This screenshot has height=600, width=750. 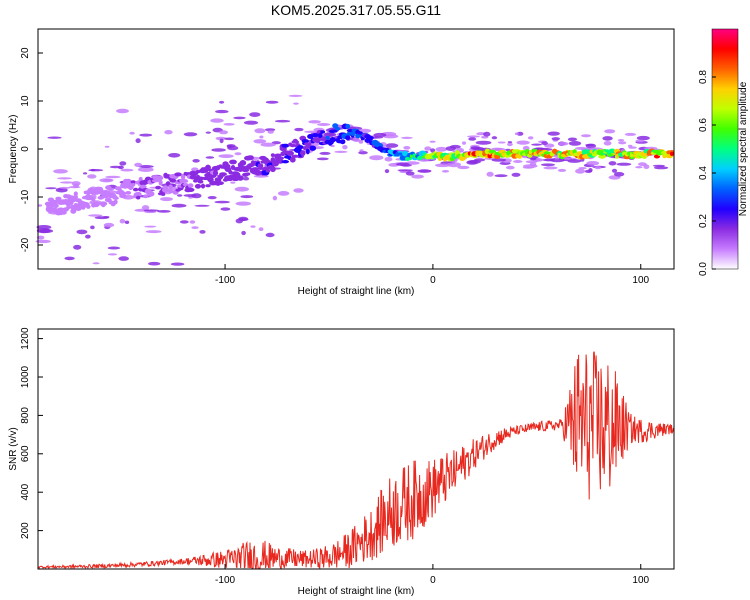 I want to click on figure-title: KOM5.2025.317.05.55.G11, so click(x=356, y=10).